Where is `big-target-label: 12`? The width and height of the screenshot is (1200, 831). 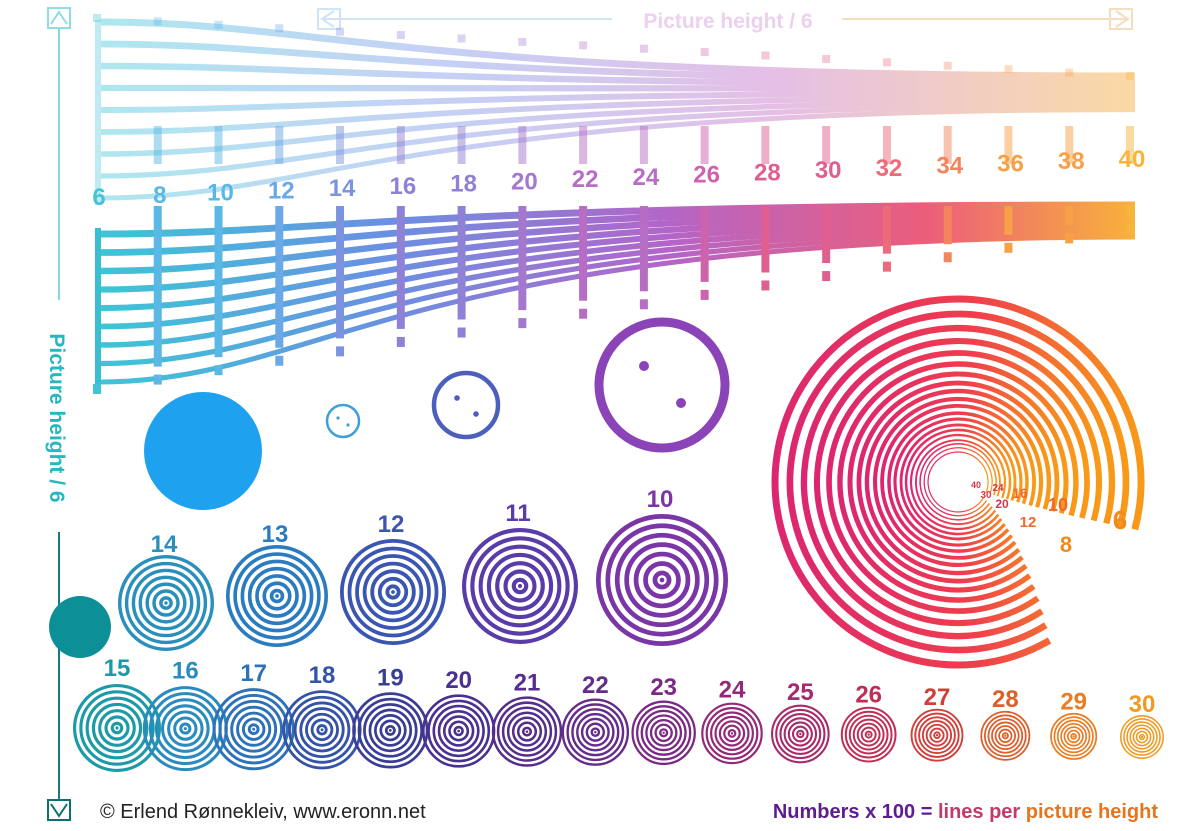
big-target-label: 12 is located at coordinates (1028, 522).